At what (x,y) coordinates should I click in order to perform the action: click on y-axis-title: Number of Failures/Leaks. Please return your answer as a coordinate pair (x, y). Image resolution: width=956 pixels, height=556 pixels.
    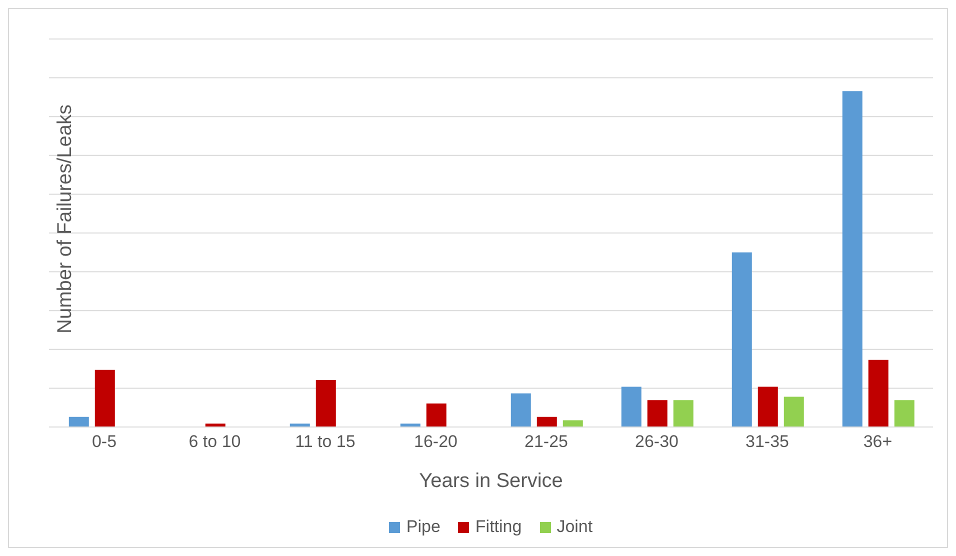
    Looking at the image, I should click on (65, 219).